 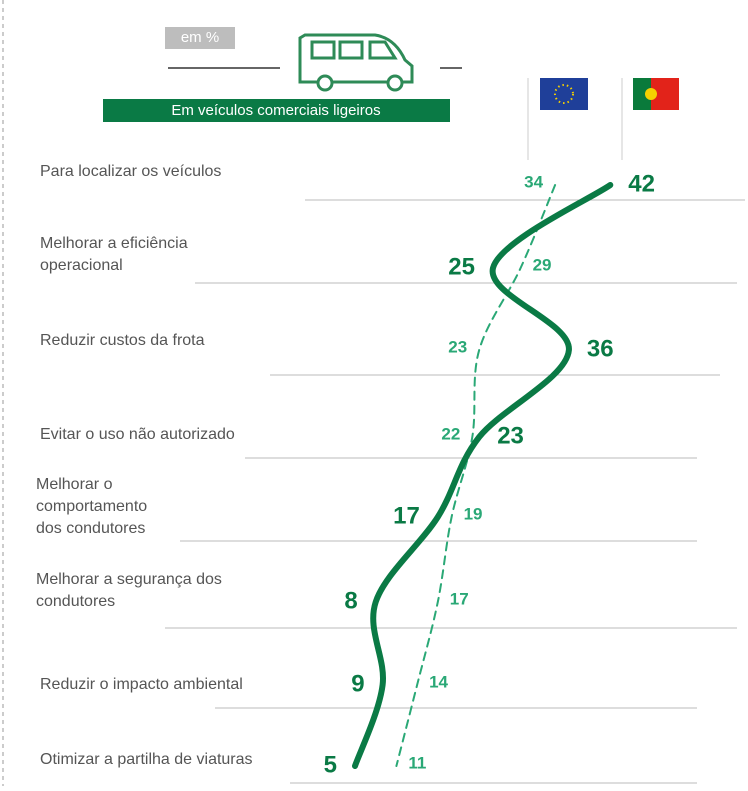 I want to click on unit-label: em %, so click(x=200, y=37).